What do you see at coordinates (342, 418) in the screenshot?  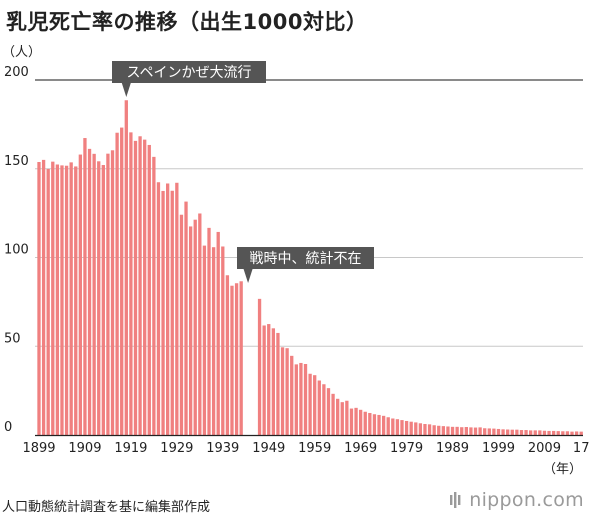 I see `bar-1965` at bounding box center [342, 418].